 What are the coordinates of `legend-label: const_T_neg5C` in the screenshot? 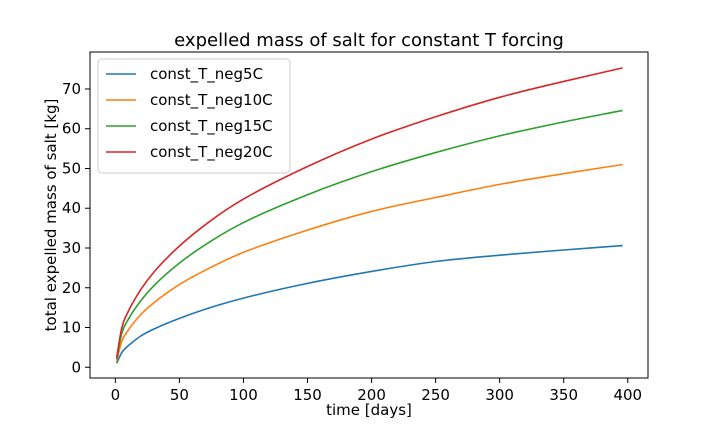 It's located at (206, 74).